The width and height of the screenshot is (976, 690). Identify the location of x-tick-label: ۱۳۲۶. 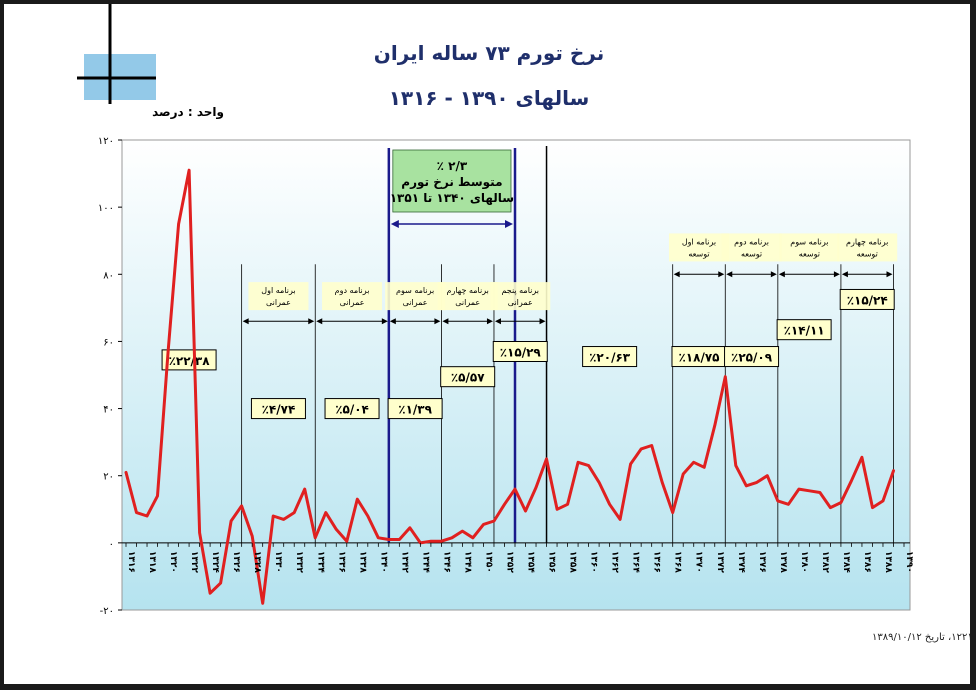
(236, 562).